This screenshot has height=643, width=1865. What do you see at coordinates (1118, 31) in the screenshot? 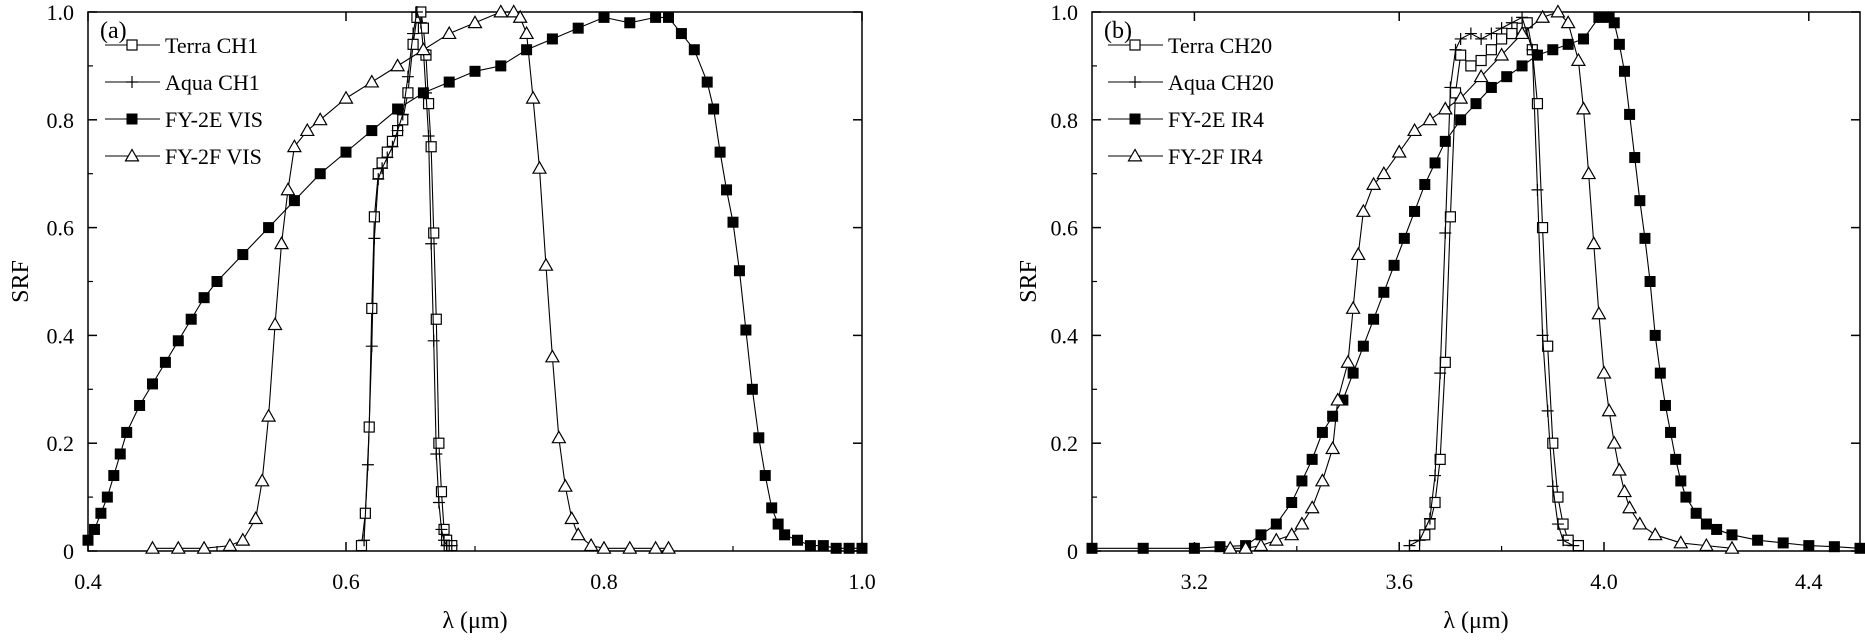
I see `panel-label: (b)` at bounding box center [1118, 31].